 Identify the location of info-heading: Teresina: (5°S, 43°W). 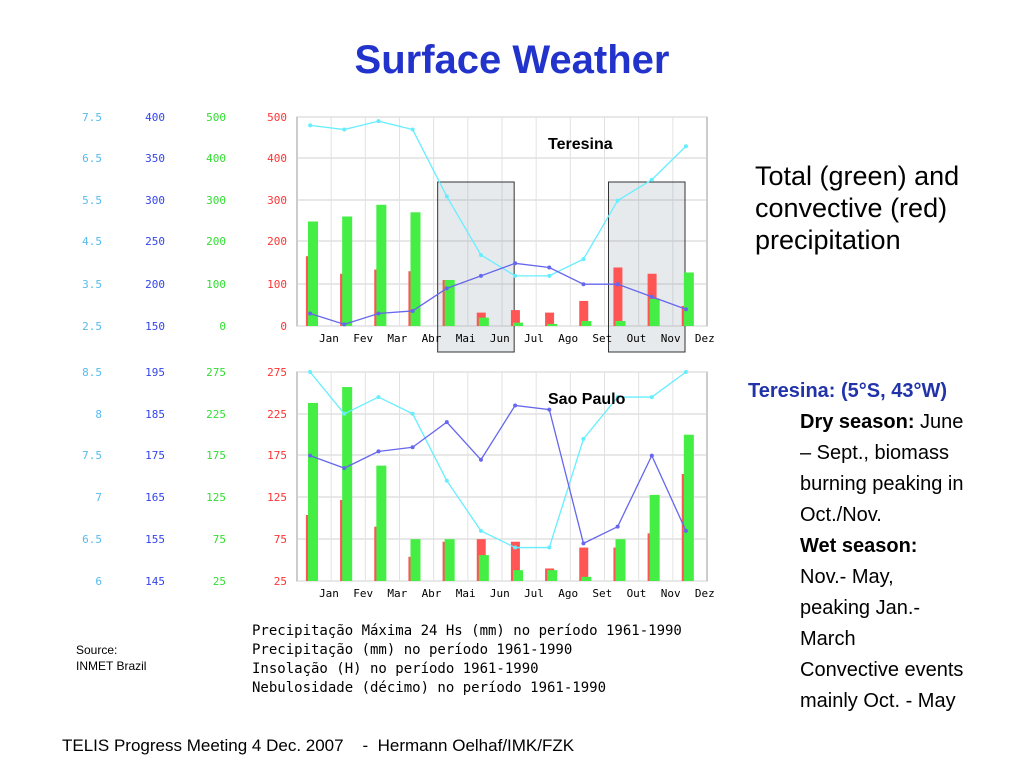
(848, 391).